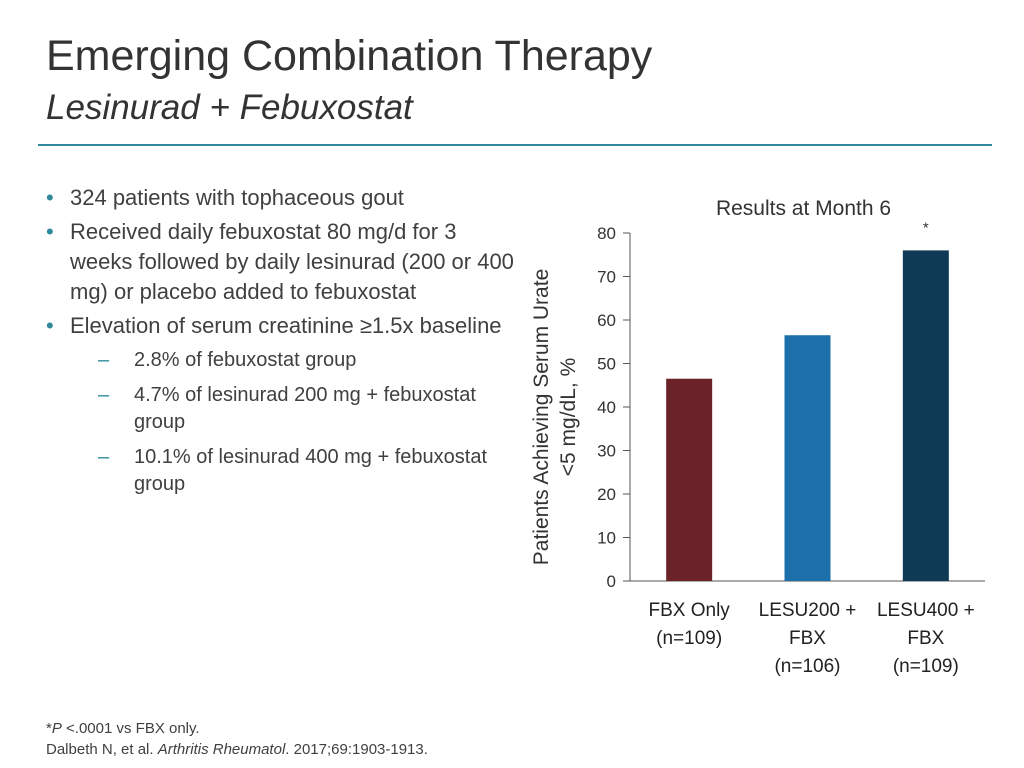  What do you see at coordinates (237, 728) in the screenshot?
I see `significance-note: *P <.0001 vs FBX only.` at bounding box center [237, 728].